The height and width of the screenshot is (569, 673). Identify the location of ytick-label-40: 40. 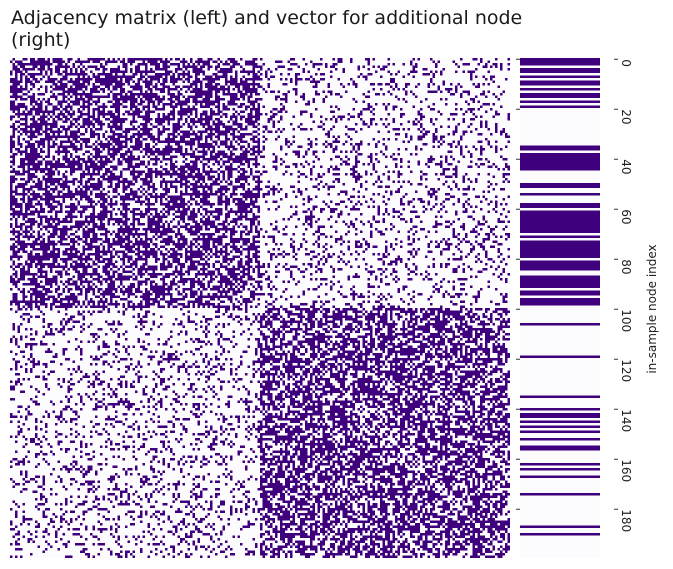
(626, 166).